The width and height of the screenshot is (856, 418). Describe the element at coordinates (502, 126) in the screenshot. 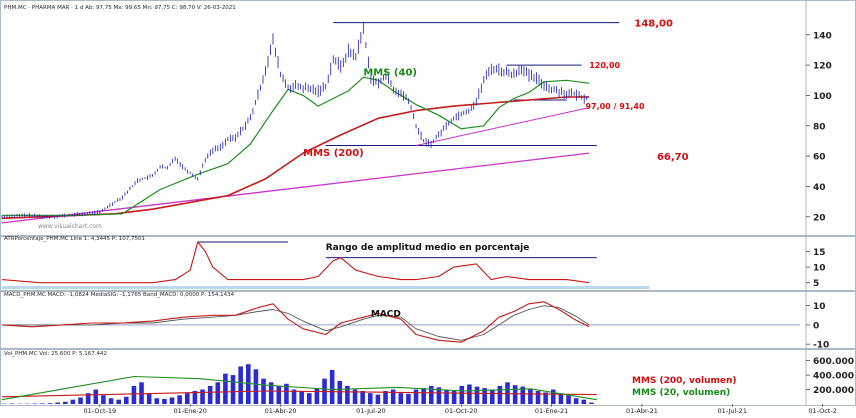

I see `trend-line-short` at that location.